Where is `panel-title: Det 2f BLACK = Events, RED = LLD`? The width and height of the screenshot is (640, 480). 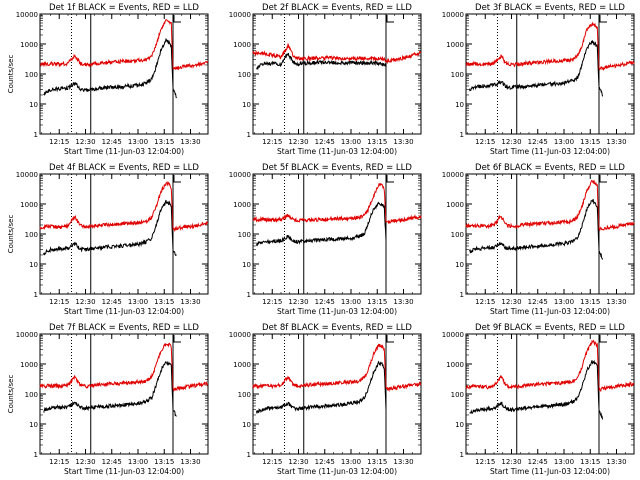 panel-title: Det 2f BLACK = Events, RED = LLD is located at coordinates (337, 8).